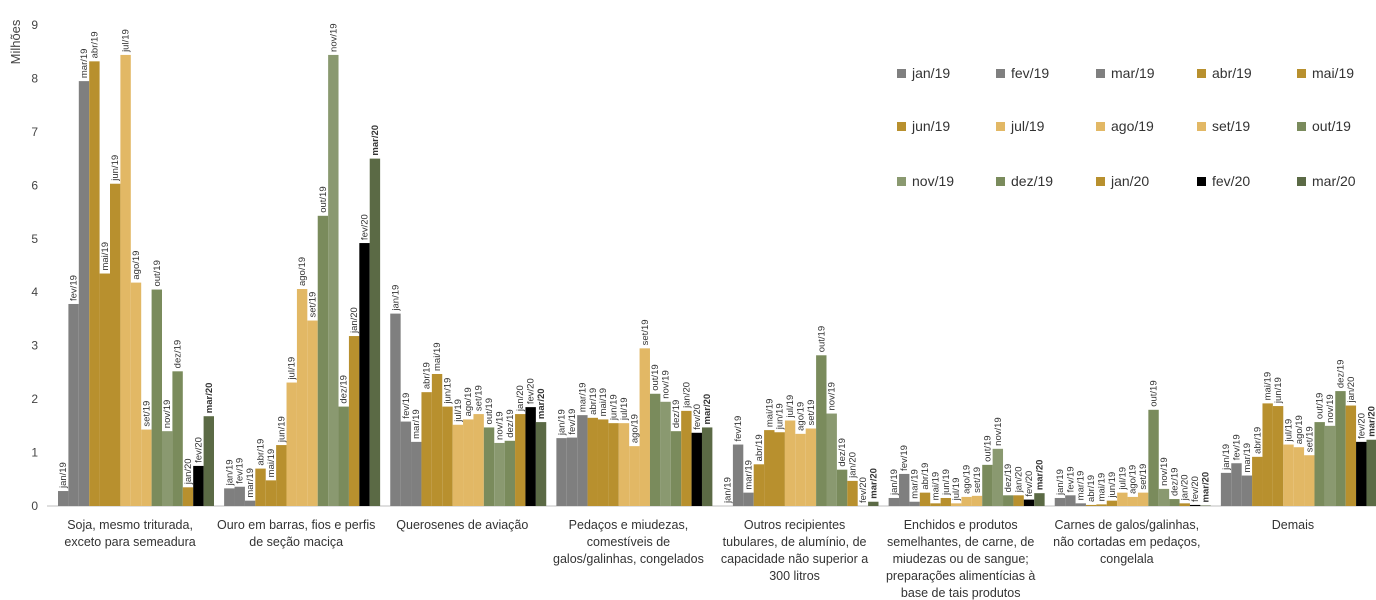  What do you see at coordinates (1231, 126) in the screenshot?
I see `legend-label: set/19` at bounding box center [1231, 126].